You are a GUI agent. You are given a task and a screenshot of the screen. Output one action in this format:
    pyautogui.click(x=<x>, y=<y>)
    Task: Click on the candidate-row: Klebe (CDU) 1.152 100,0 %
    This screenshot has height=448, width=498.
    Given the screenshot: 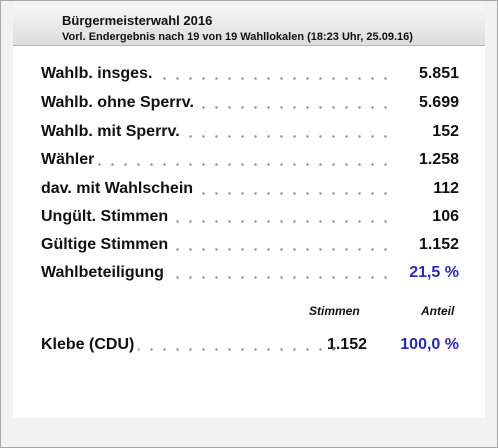 What is the action you would take?
    pyautogui.click(x=249, y=346)
    